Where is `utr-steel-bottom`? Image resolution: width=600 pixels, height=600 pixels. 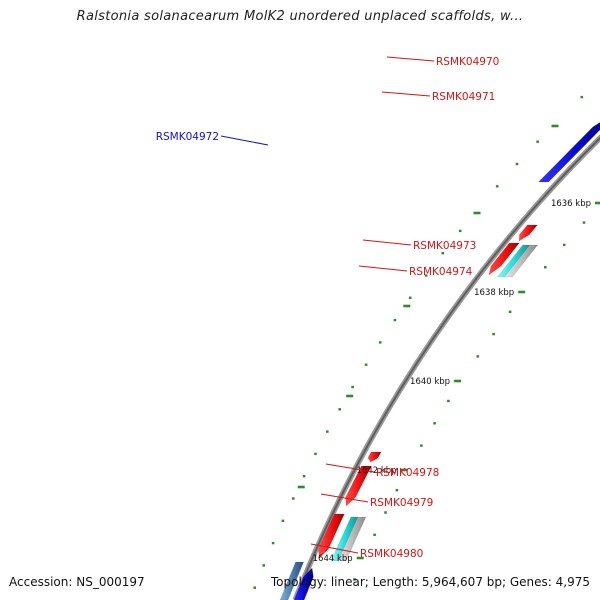
utr-steel-bottom is located at coordinates (291, 580).